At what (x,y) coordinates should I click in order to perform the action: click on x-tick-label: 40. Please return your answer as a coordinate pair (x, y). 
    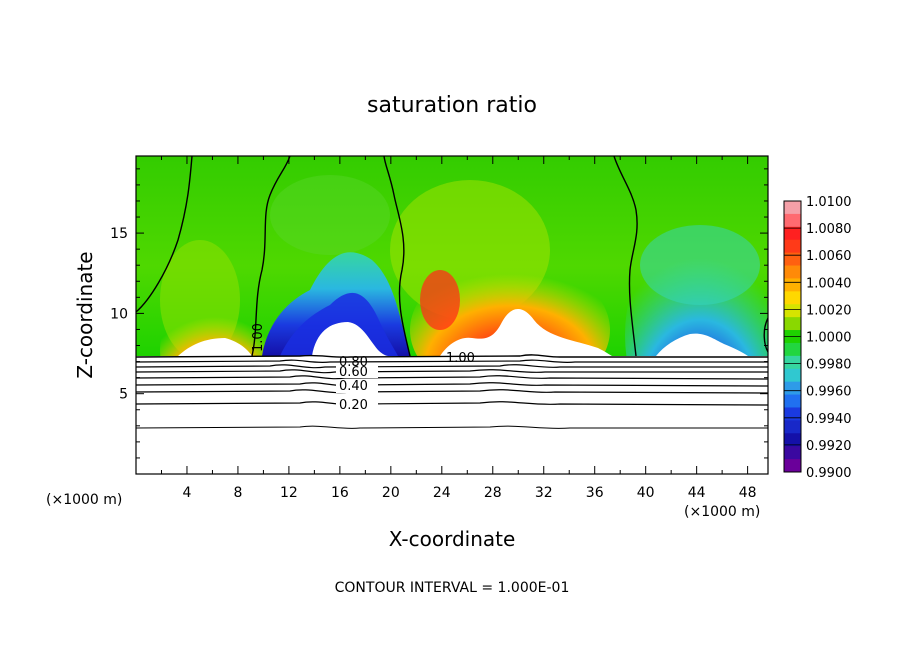
    Looking at the image, I should click on (646, 493).